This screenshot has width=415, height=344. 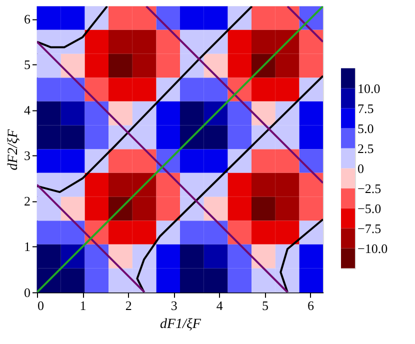 What do you see at coordinates (128, 305) in the screenshot?
I see `x-tick-label: 2` at bounding box center [128, 305].